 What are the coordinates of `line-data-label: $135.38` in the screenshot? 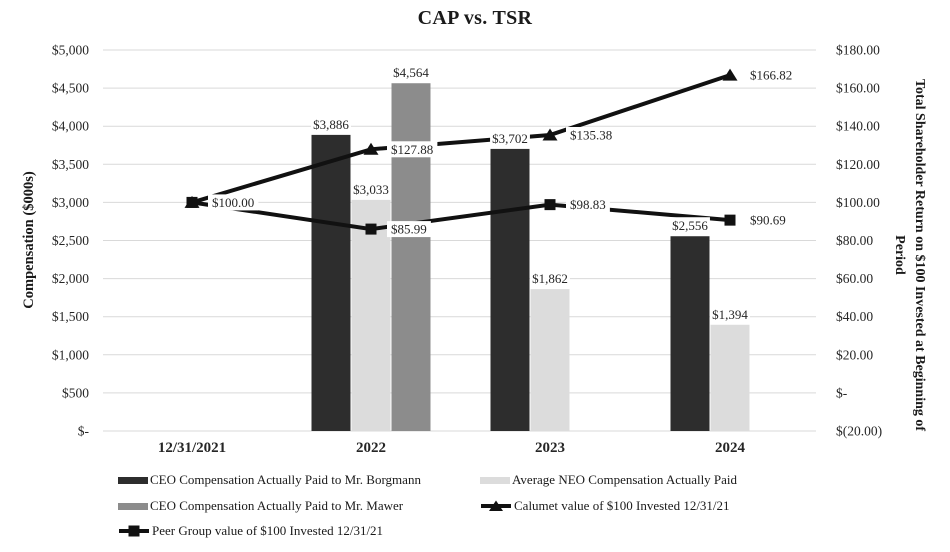 It's located at (591, 135).